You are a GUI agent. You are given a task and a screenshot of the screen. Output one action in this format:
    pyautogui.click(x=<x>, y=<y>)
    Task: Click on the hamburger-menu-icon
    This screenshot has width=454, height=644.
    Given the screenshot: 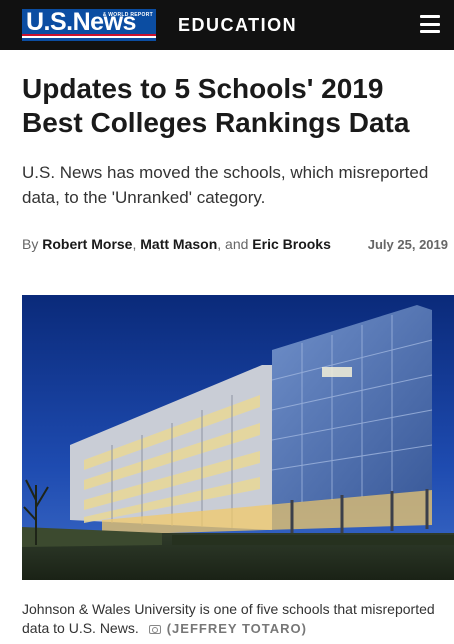 What is the action you would take?
    pyautogui.click(x=430, y=24)
    